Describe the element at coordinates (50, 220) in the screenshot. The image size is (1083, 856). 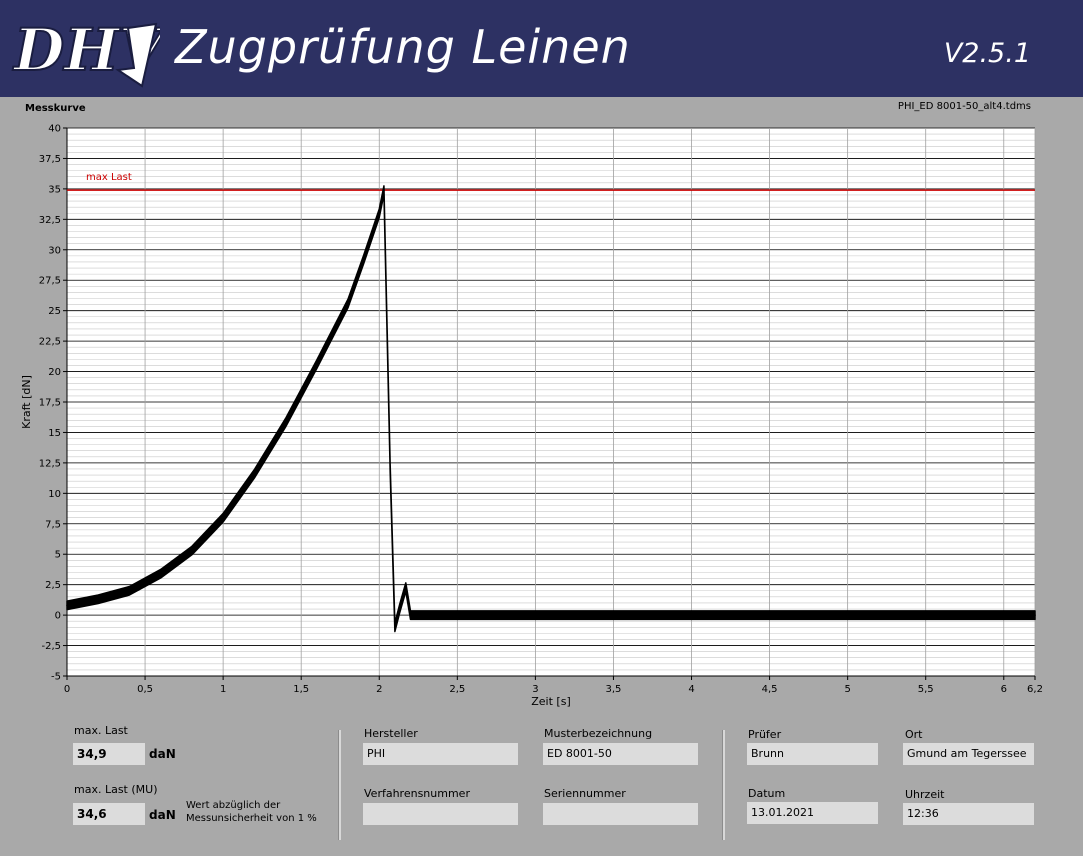
I see `y-tick-label: 32,5` at that location.